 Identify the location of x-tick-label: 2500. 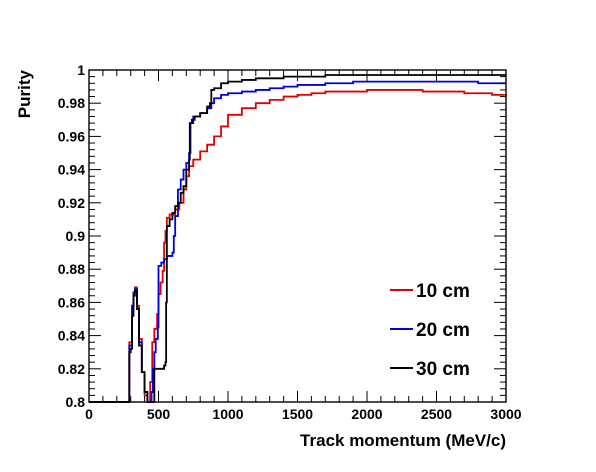
(436, 414).